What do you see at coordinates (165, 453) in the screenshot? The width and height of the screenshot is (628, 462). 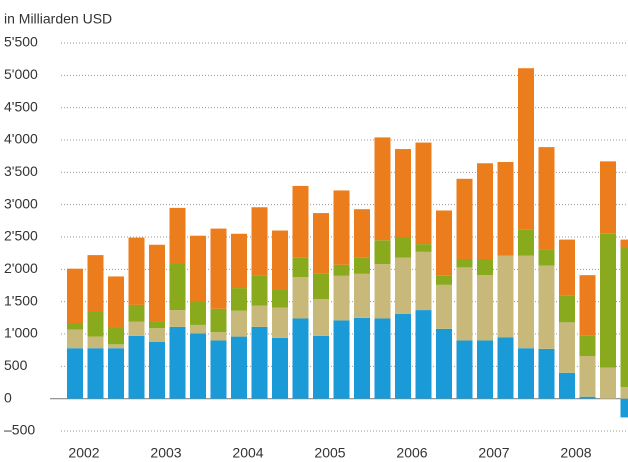 I see `x-tick-label: 2003` at bounding box center [165, 453].